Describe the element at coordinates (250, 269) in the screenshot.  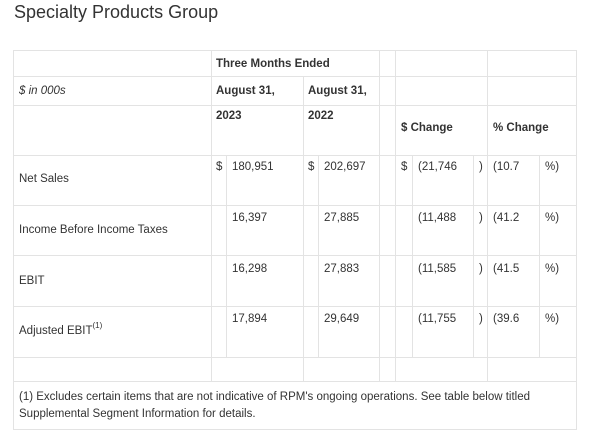
I see `value-2023: 16,298` at that location.